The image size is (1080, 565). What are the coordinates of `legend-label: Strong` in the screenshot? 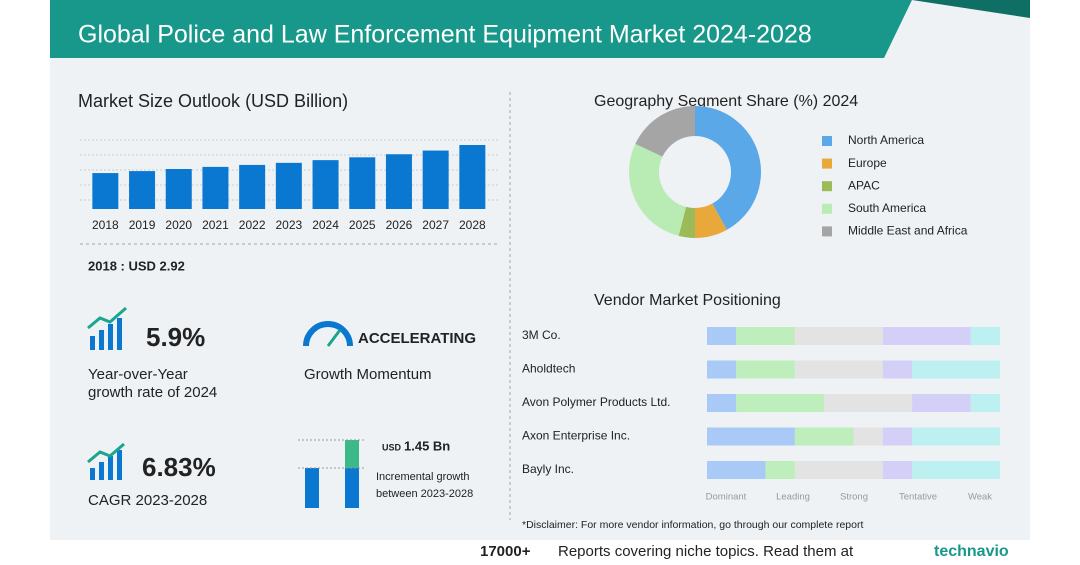 It's located at (854, 497).